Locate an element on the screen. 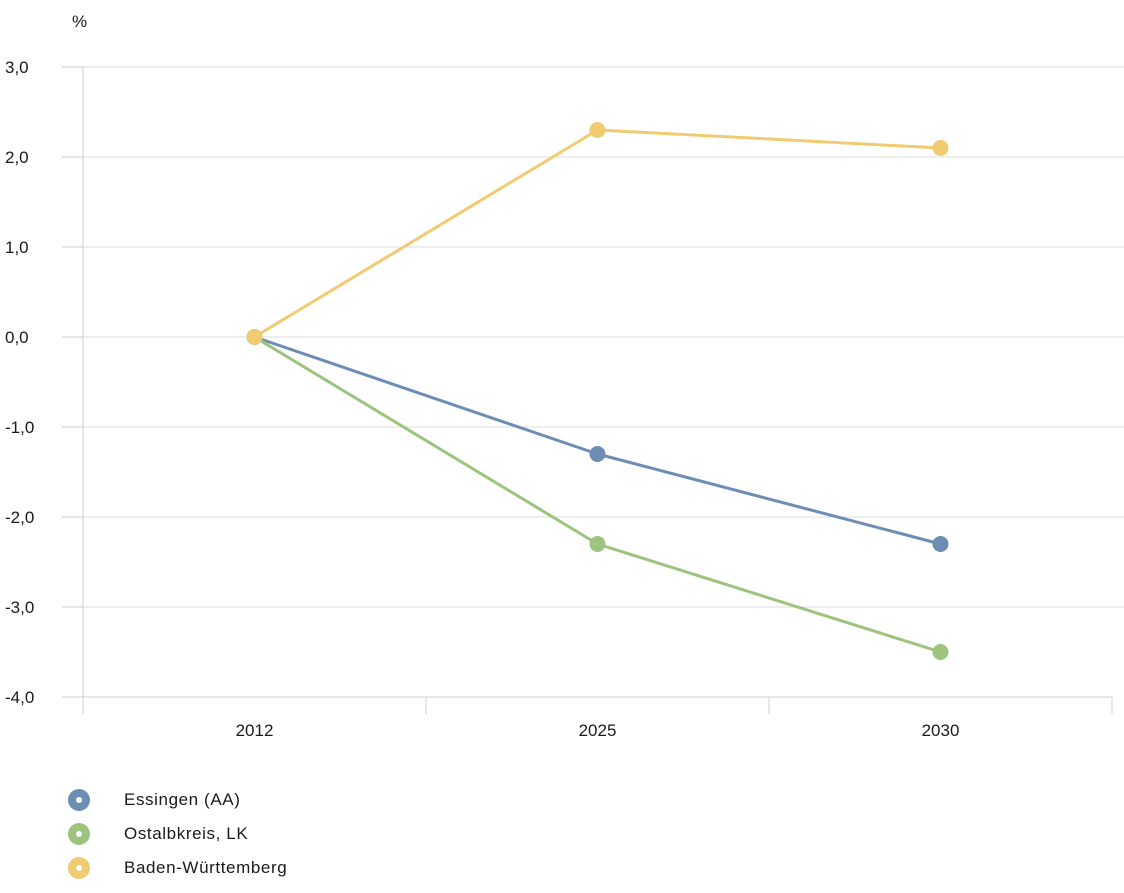  x-tick-label: 2025 is located at coordinates (598, 730).